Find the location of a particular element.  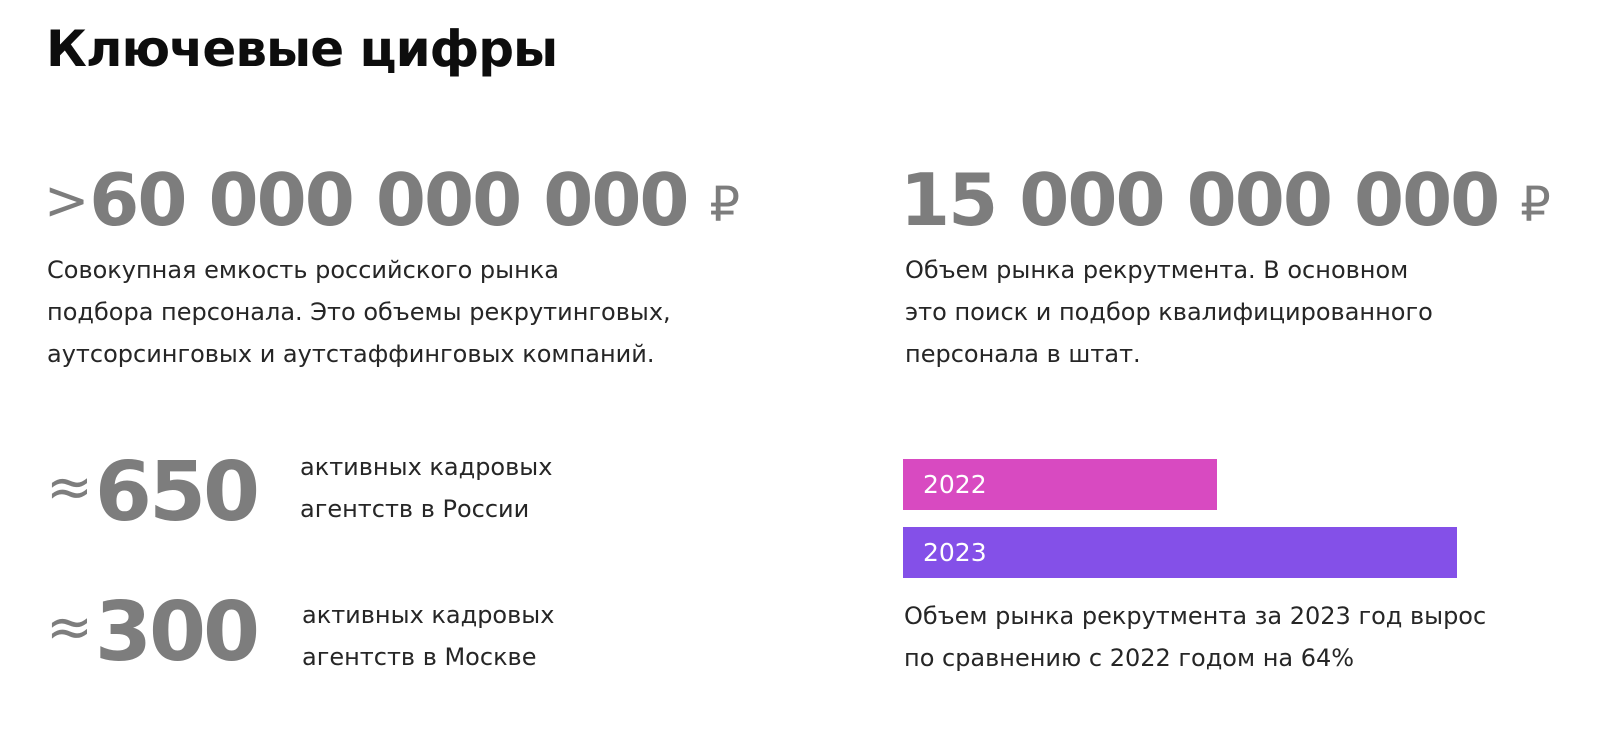

agencies-russia-number: 650 is located at coordinates (177, 492).